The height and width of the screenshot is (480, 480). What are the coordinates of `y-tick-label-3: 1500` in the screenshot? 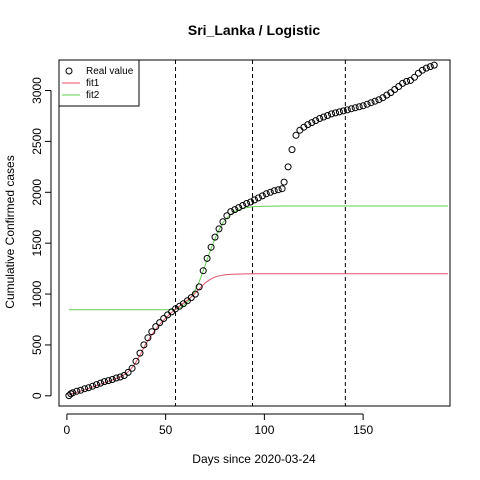 It's located at (37, 243).